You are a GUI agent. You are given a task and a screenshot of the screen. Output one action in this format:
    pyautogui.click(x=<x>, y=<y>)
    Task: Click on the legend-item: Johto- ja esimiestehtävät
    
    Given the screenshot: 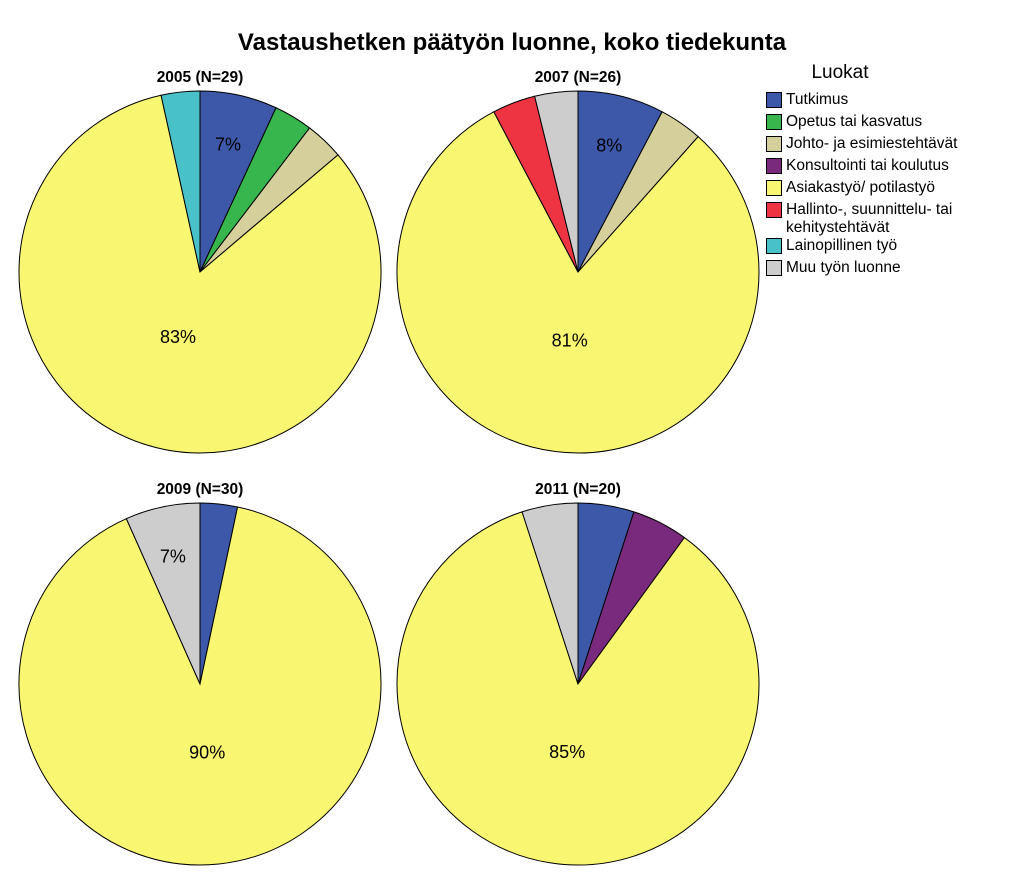 What is the action you would take?
    pyautogui.click(x=891, y=146)
    